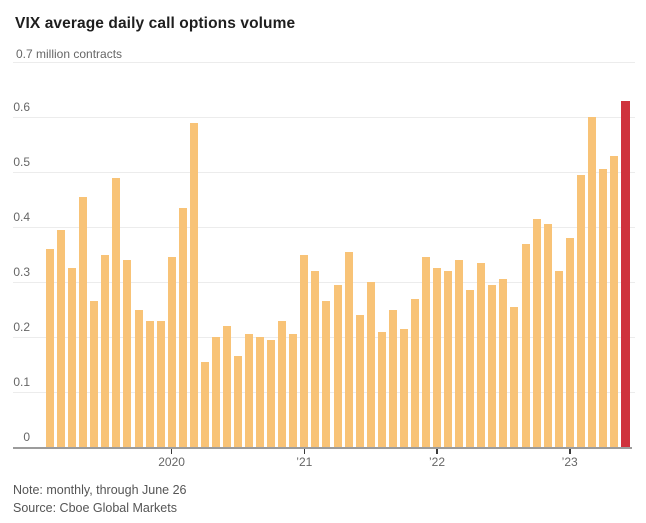 The image size is (646, 523). What do you see at coordinates (21, 382) in the screenshot?
I see `y-axis-label: 0.1` at bounding box center [21, 382].